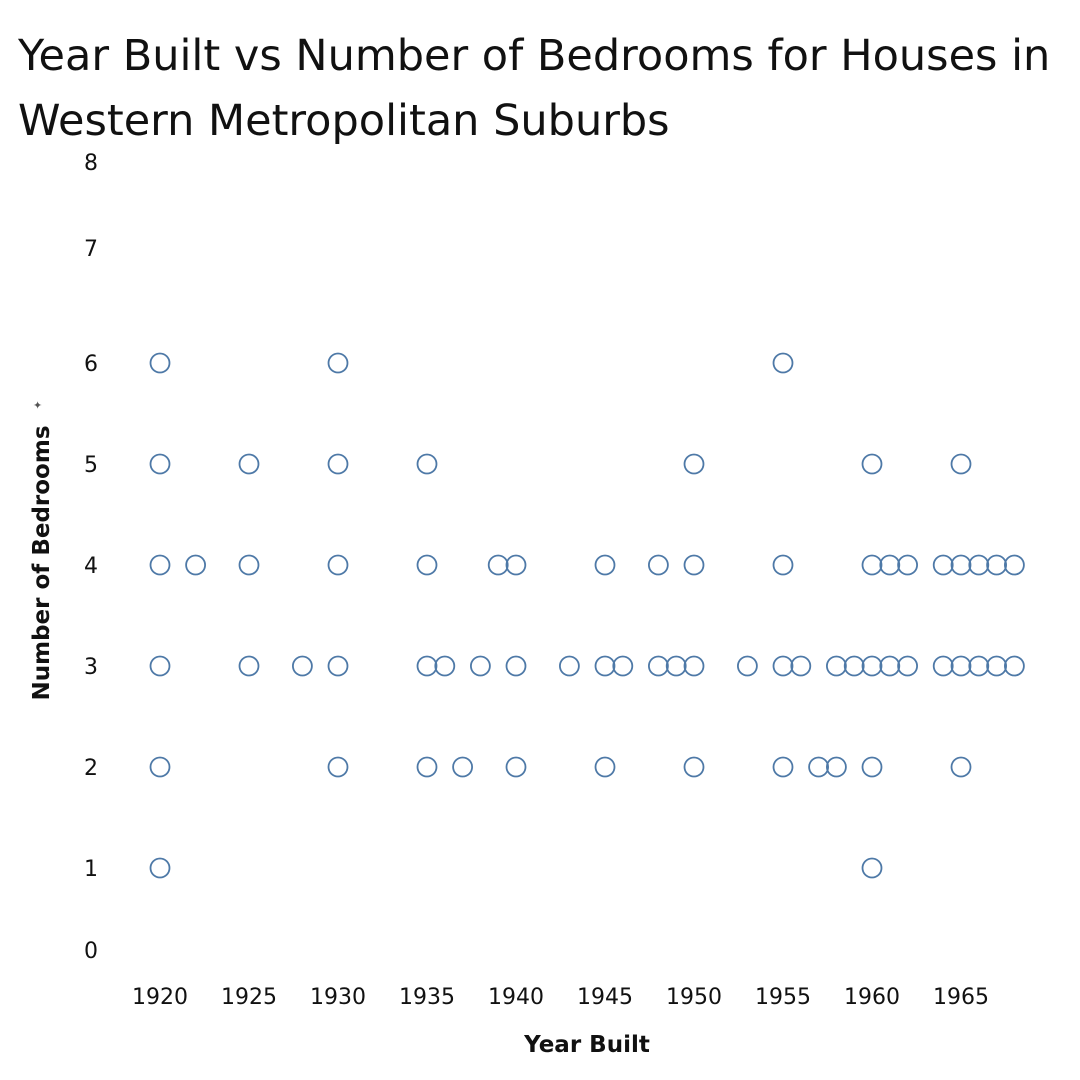 This screenshot has height=1080, width=1080. I want to click on x-tick-label: 1945, so click(605, 997).